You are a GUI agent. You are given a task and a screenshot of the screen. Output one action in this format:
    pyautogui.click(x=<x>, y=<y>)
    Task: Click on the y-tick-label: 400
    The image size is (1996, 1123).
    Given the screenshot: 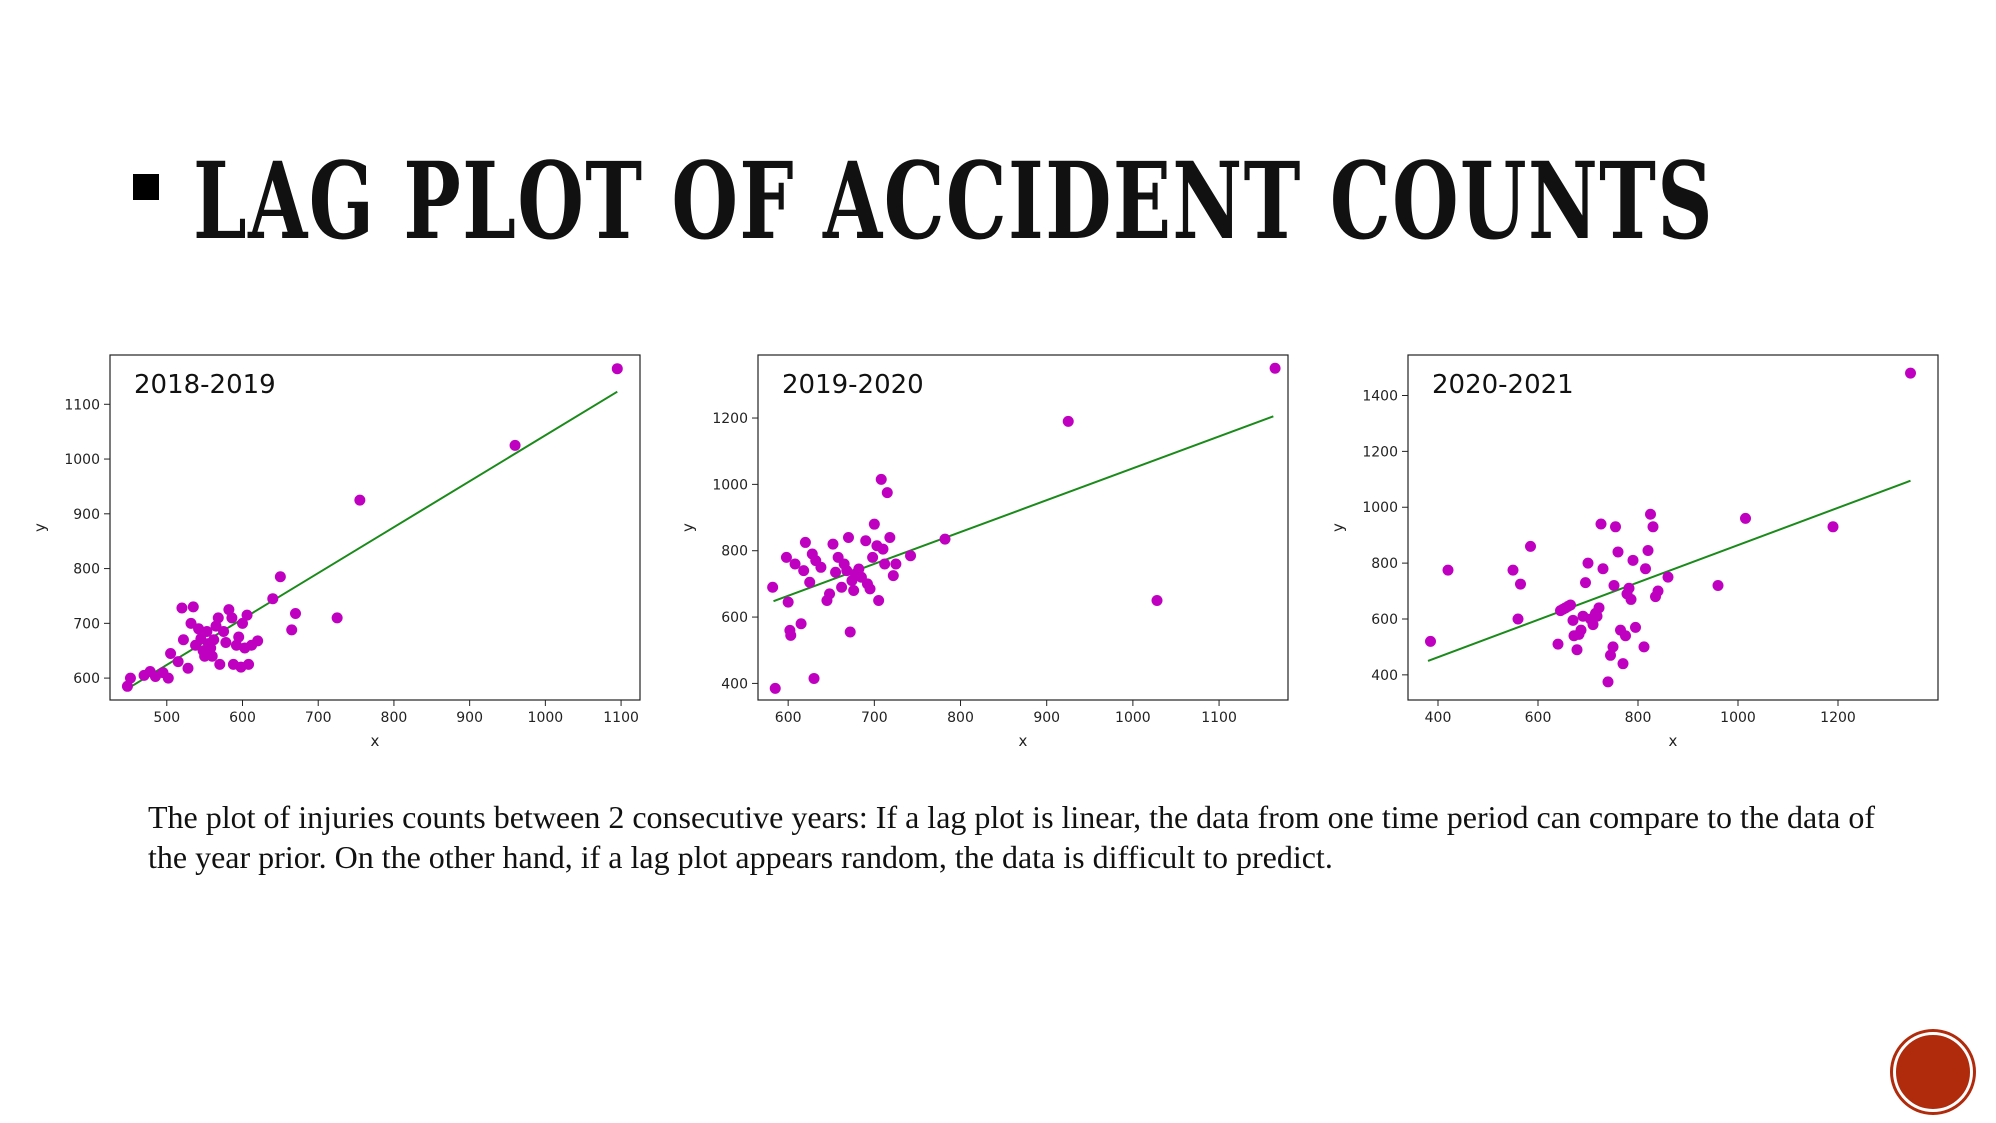 What is the action you would take?
    pyautogui.click(x=1384, y=676)
    